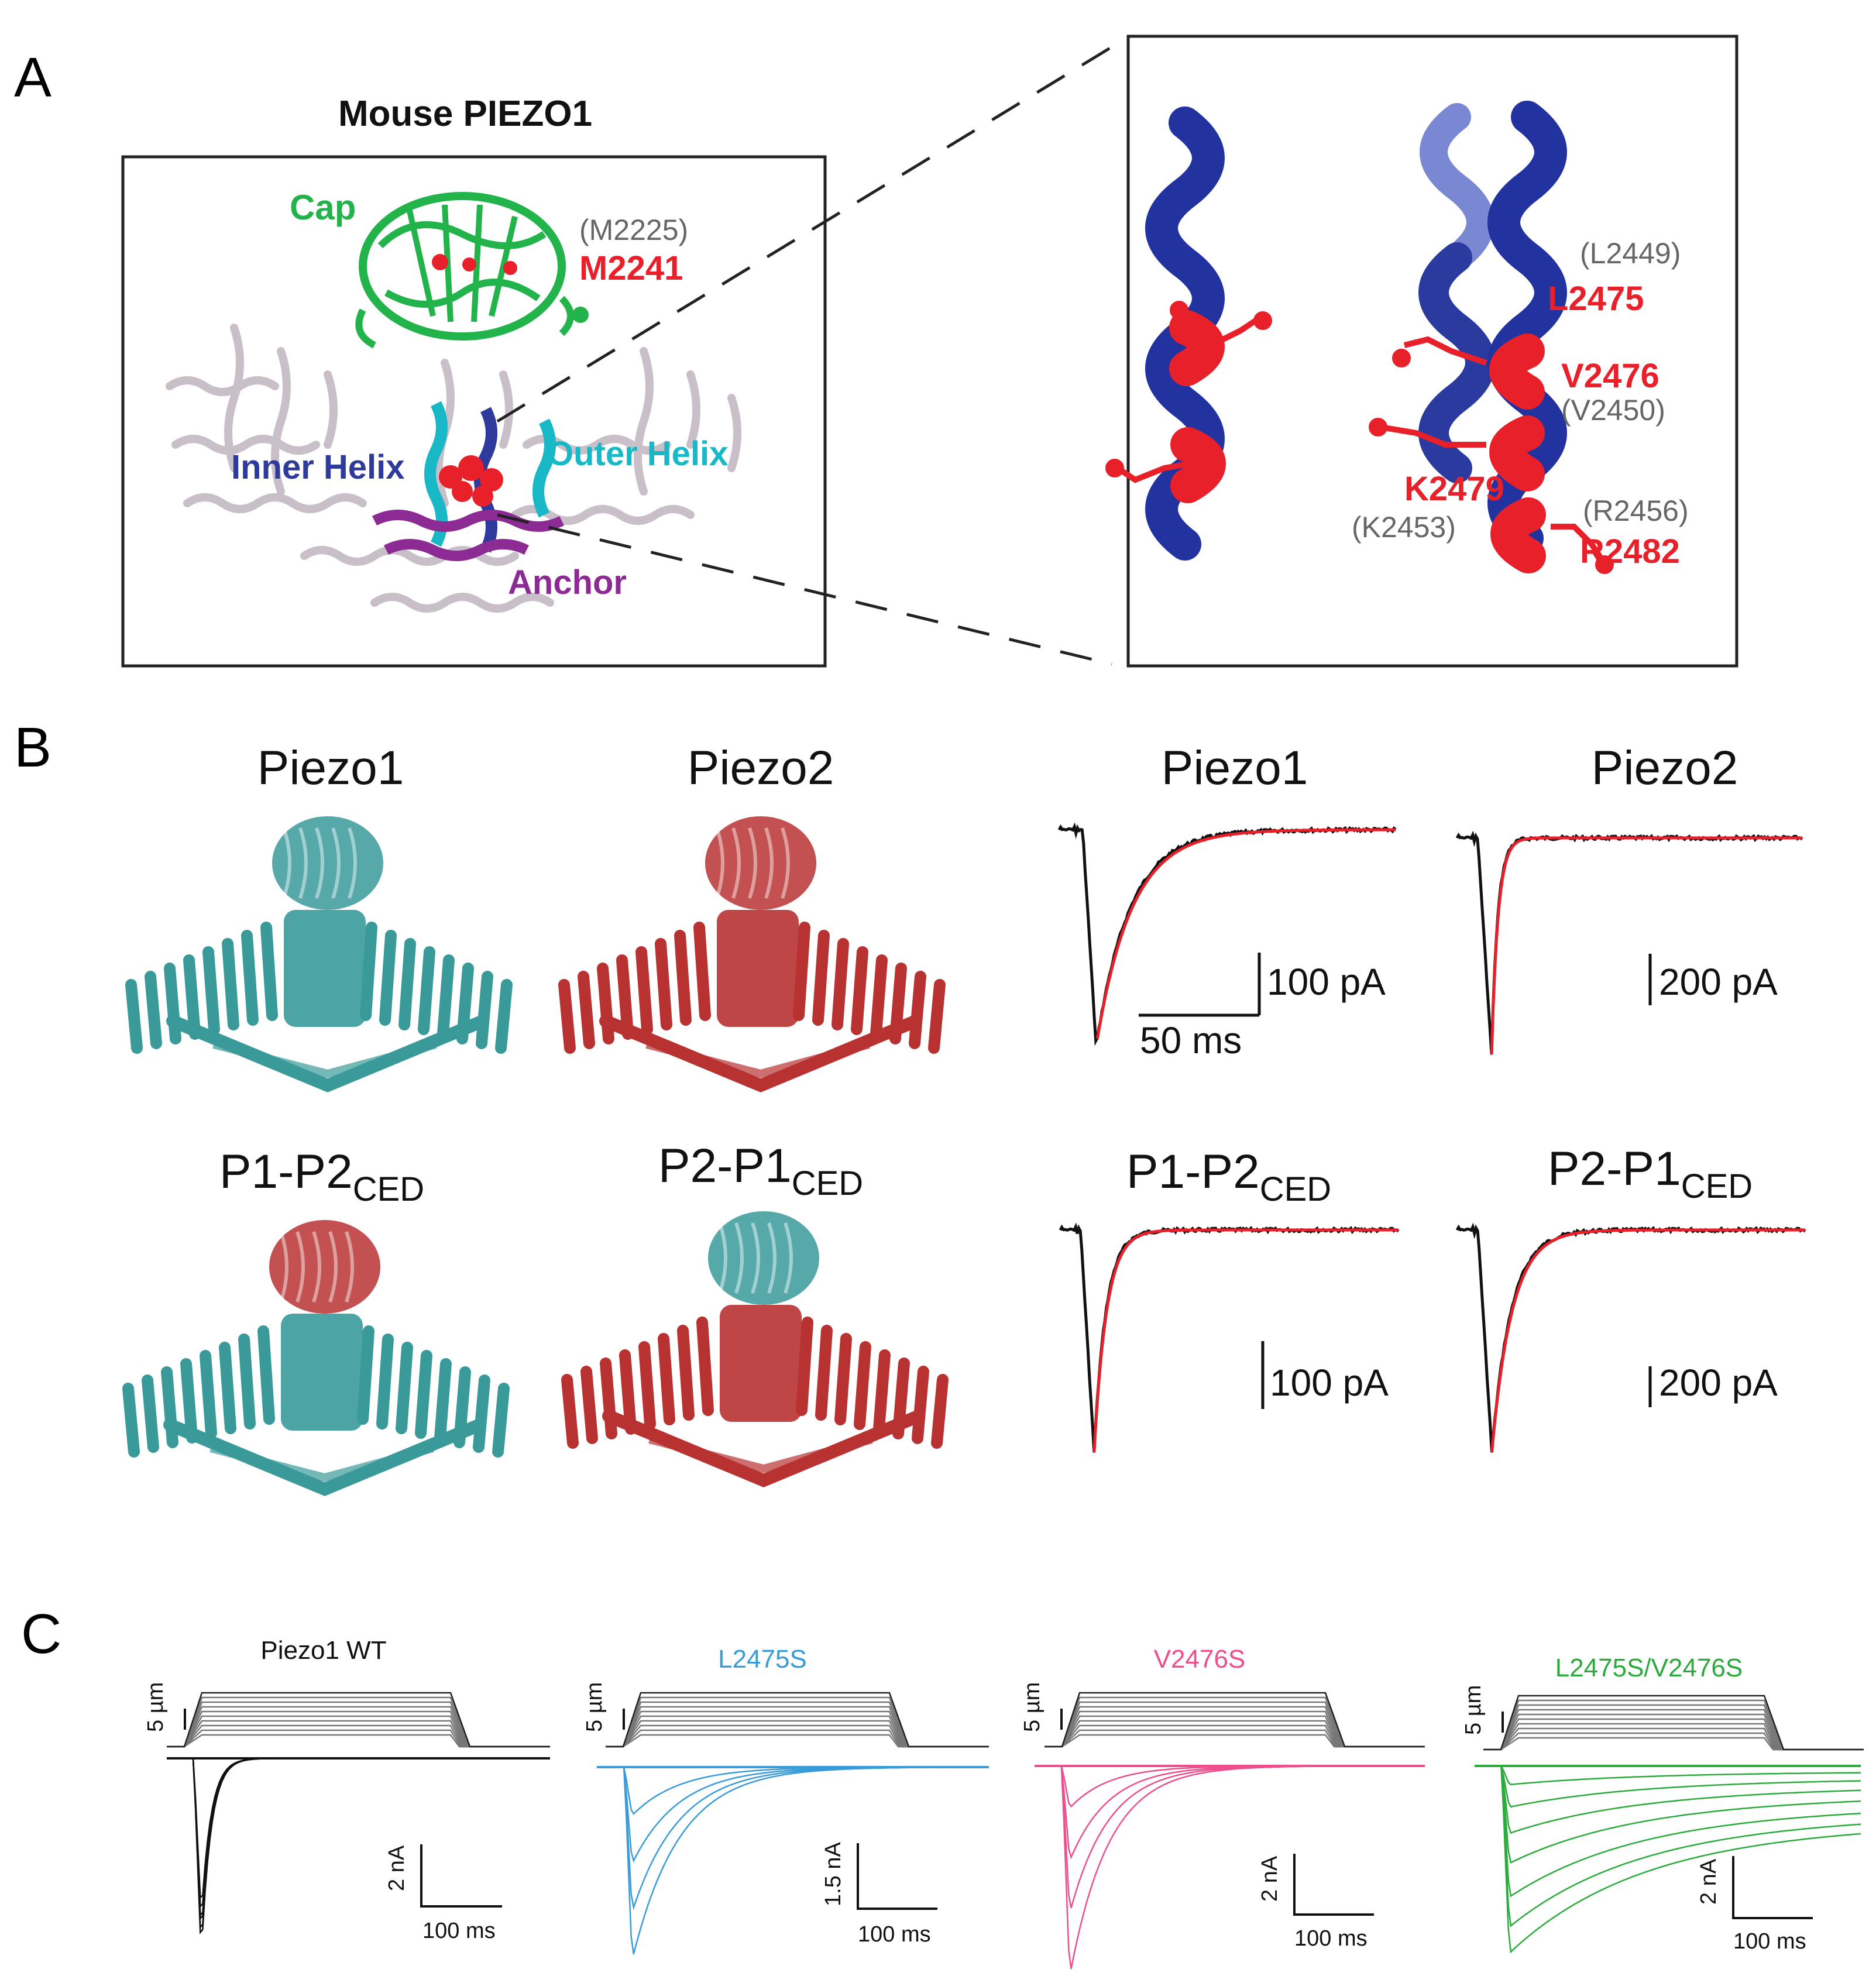 The image size is (1876, 1976). Describe the element at coordinates (323, 208) in the screenshot. I see `cap-label: Cap` at that location.